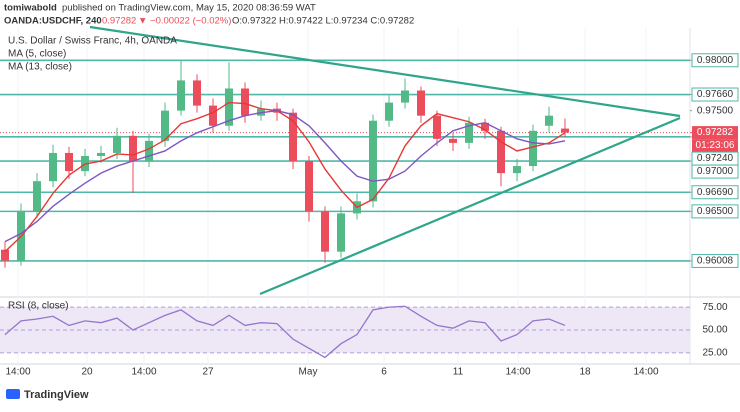 The height and width of the screenshot is (412, 740). I want to click on y-tick-label: 0.97660, so click(715, 94).